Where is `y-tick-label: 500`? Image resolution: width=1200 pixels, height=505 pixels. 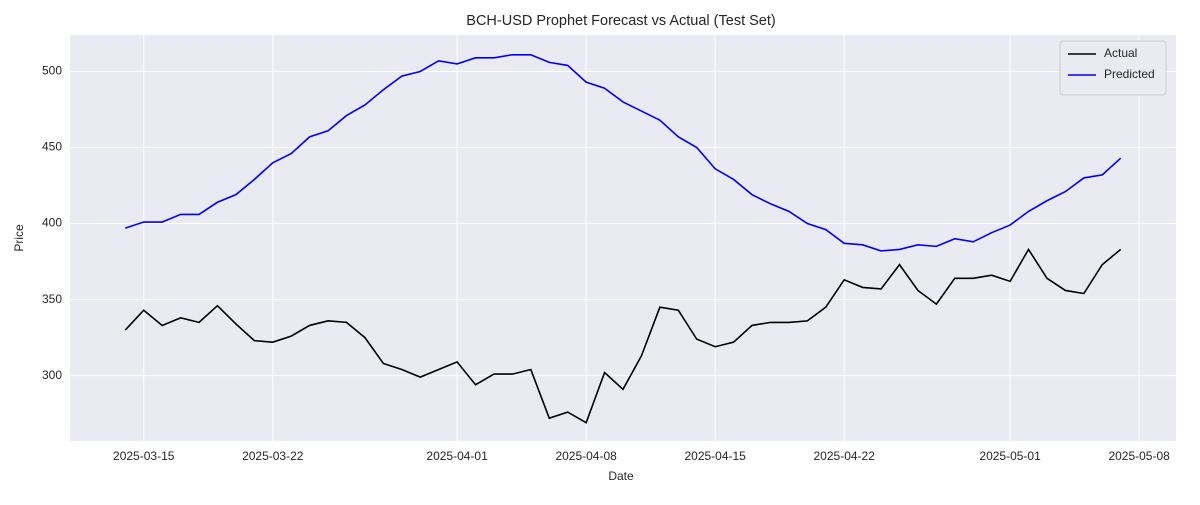
y-tick-label: 500 is located at coordinates (52, 71).